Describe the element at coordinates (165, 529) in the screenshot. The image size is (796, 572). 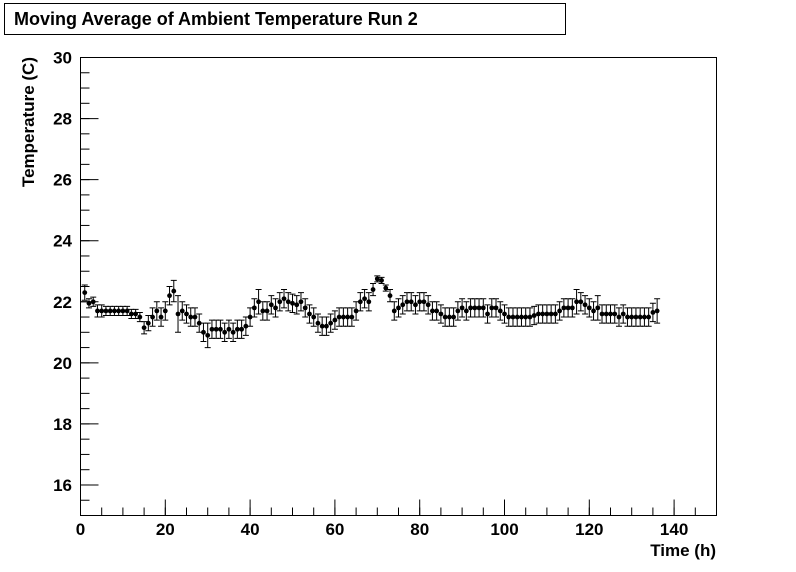
I see `x-tick-label: 20` at that location.